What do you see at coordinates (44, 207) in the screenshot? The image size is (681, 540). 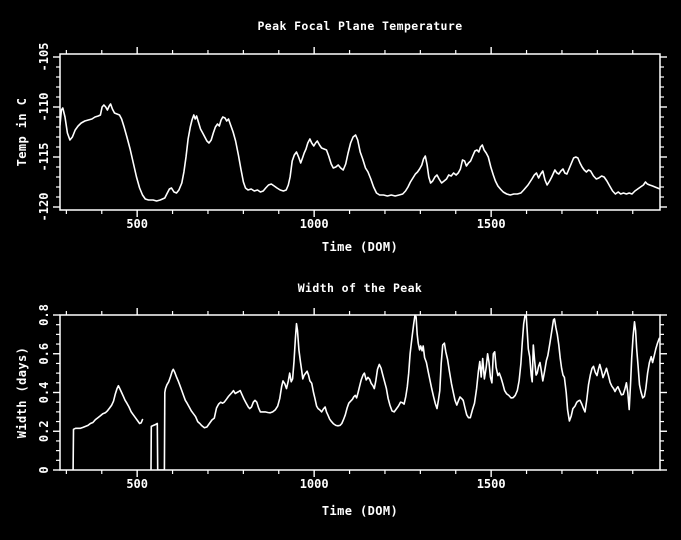 I see `panel-1-y-tick-label: -120` at bounding box center [44, 207].